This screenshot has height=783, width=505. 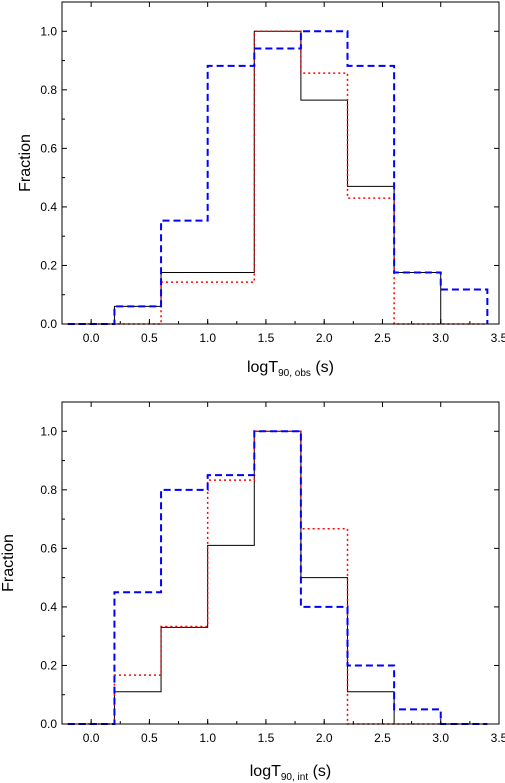 I want to click on x-axis-title-subscript: 90, obs, so click(x=294, y=373).